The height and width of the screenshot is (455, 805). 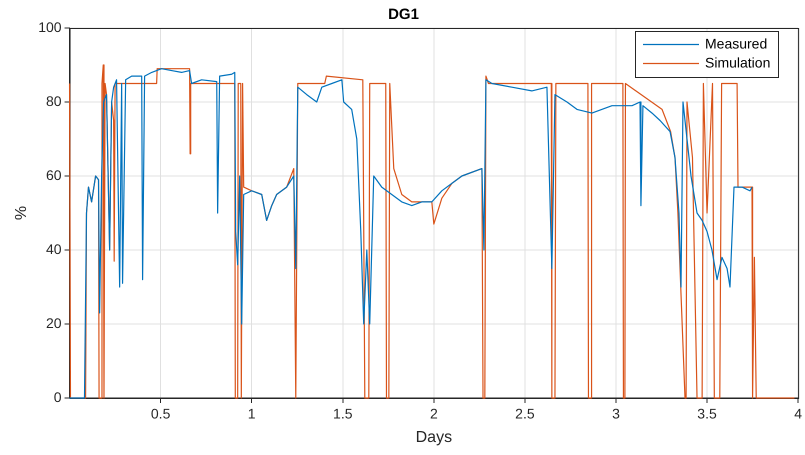 I want to click on y-tick-label: 40, so click(x=54, y=248).